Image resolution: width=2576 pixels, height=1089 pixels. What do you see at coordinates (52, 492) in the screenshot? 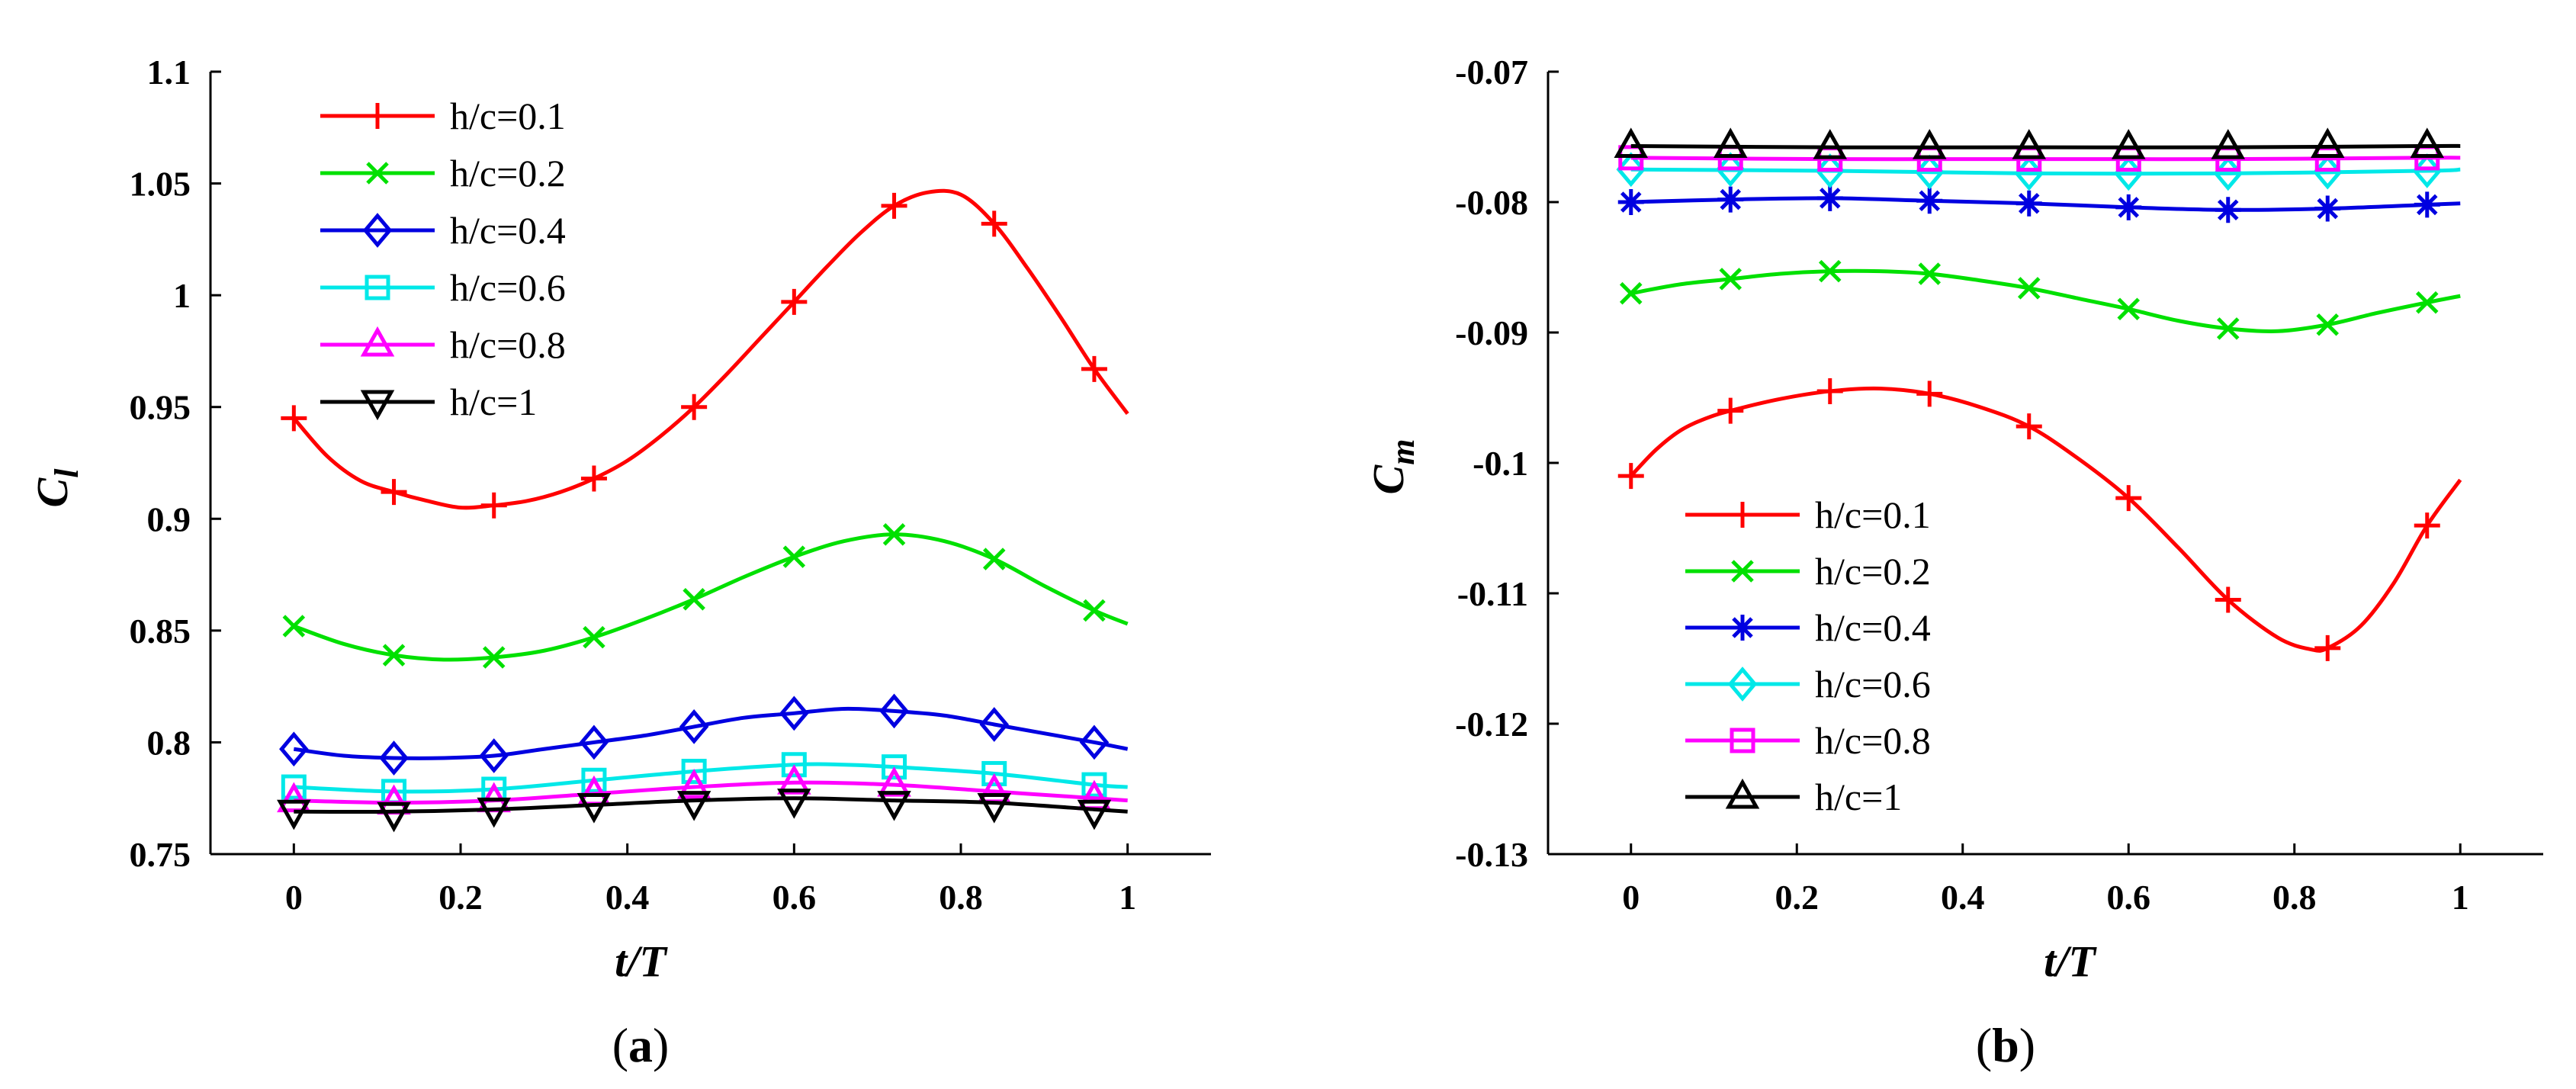
I see `panel-a-y-axis-label-main: C` at bounding box center [52, 492].